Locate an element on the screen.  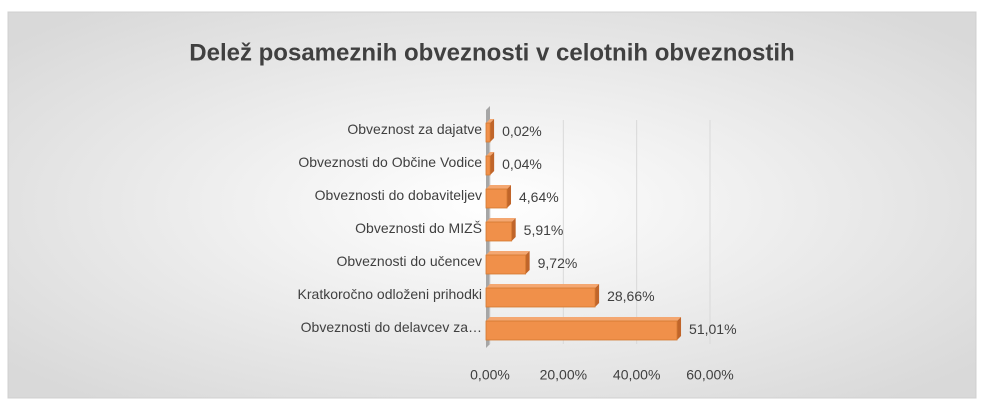
x-tick-label: 40,00% is located at coordinates (636, 375).